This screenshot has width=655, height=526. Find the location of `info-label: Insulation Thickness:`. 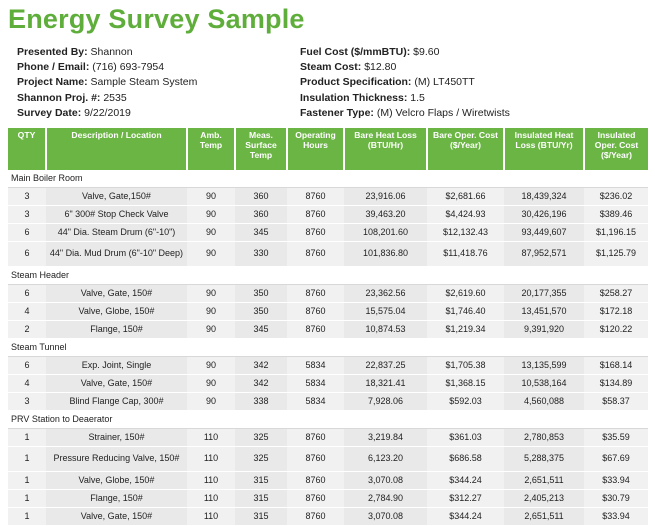

info-label: Insulation Thickness: is located at coordinates (354, 97).